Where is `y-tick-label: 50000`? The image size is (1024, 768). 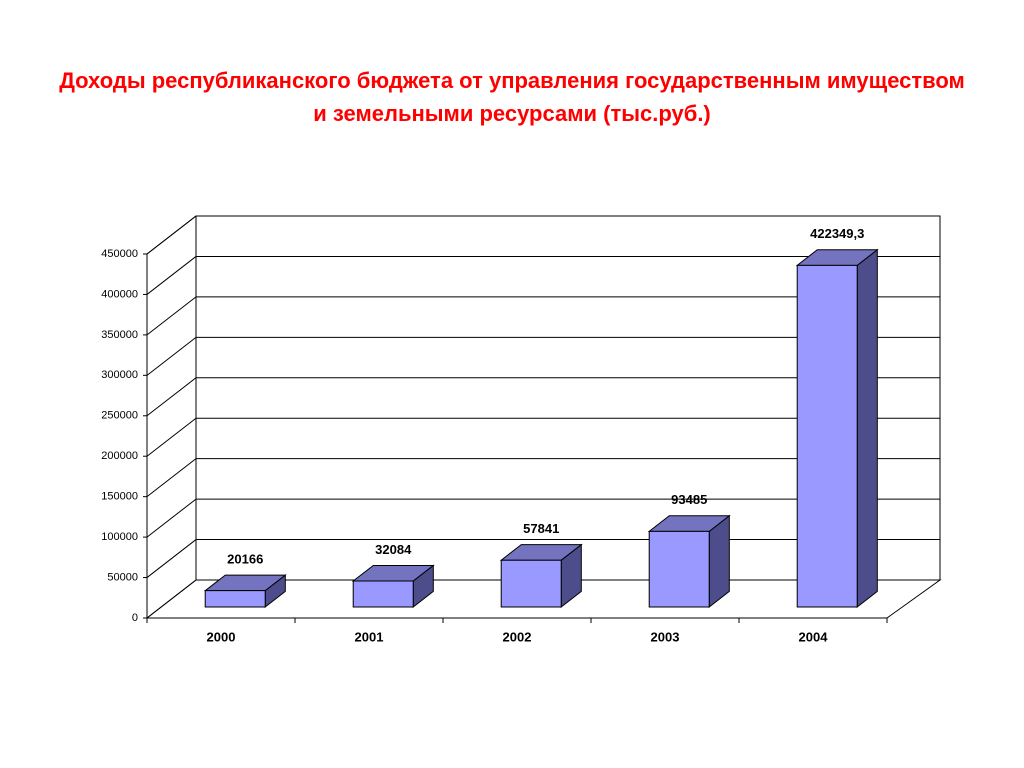 y-tick-label: 50000 is located at coordinates (122, 577).